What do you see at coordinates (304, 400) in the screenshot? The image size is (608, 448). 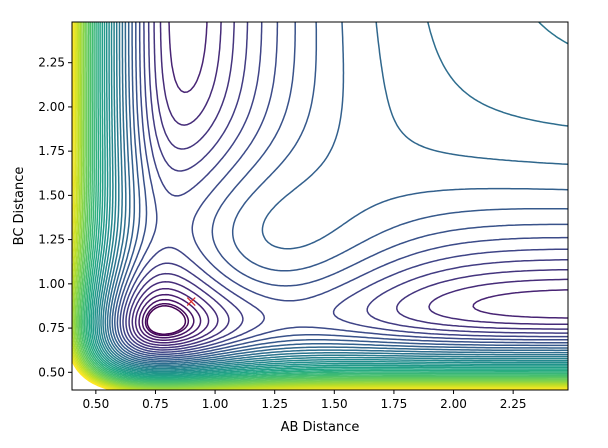 I see `x-axis-ticks: 0.50 0.75 1.00 1.25 1.50 1.75 2.00 2.25` at bounding box center [304, 400].